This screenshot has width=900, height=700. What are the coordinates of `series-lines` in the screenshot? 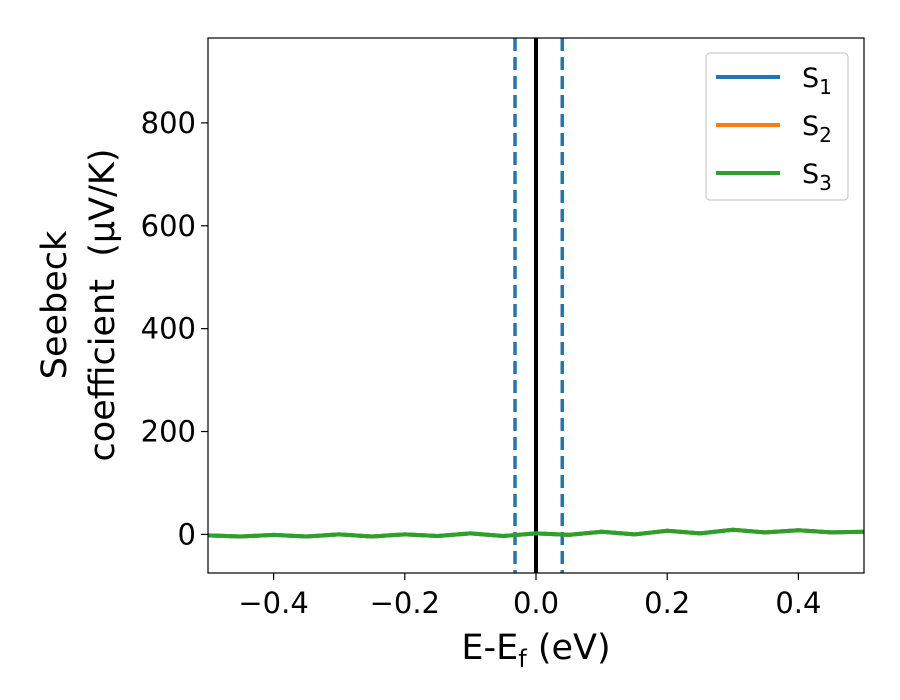 It's located at (536, 533).